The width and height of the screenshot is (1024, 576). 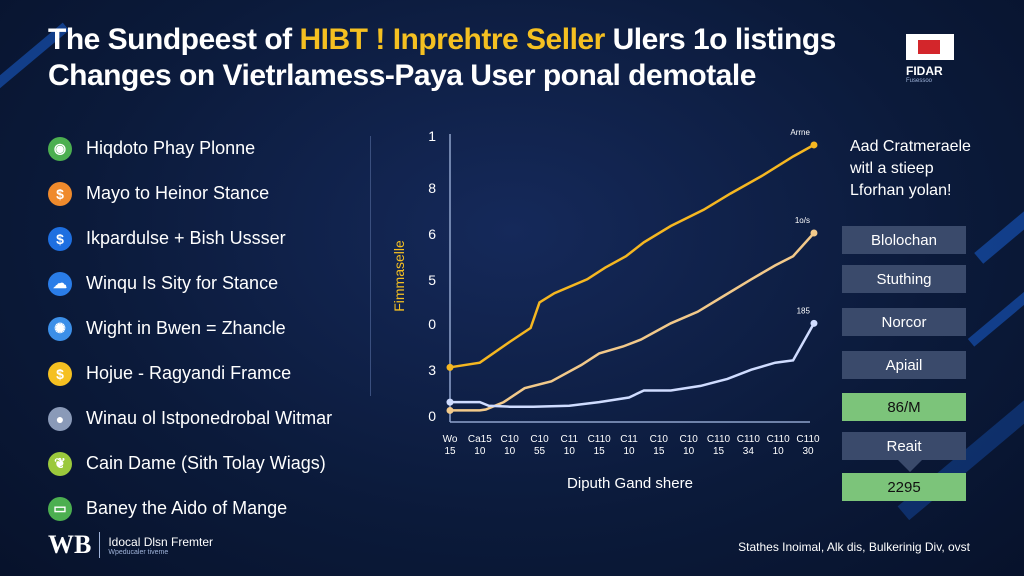 I want to click on panel-text-line: Lforhan yolan!, so click(x=901, y=190).